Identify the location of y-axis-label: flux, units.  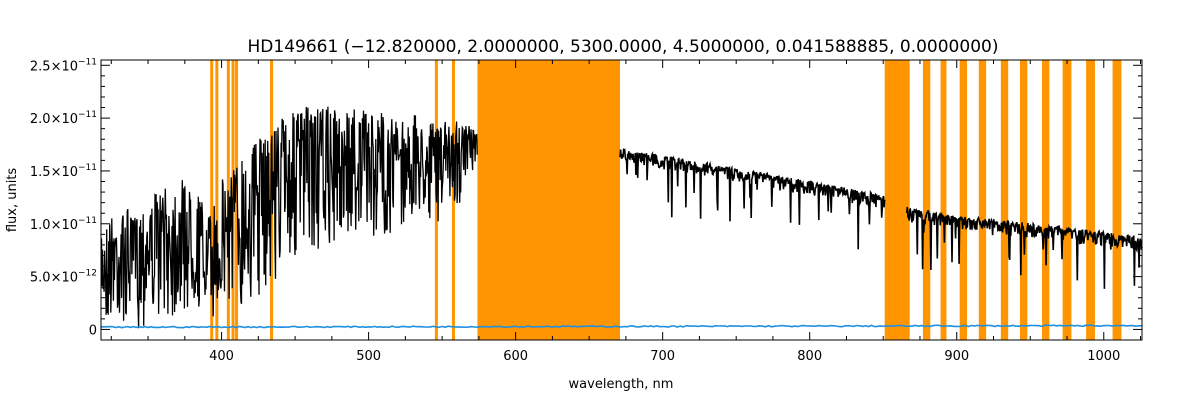
(12, 200).